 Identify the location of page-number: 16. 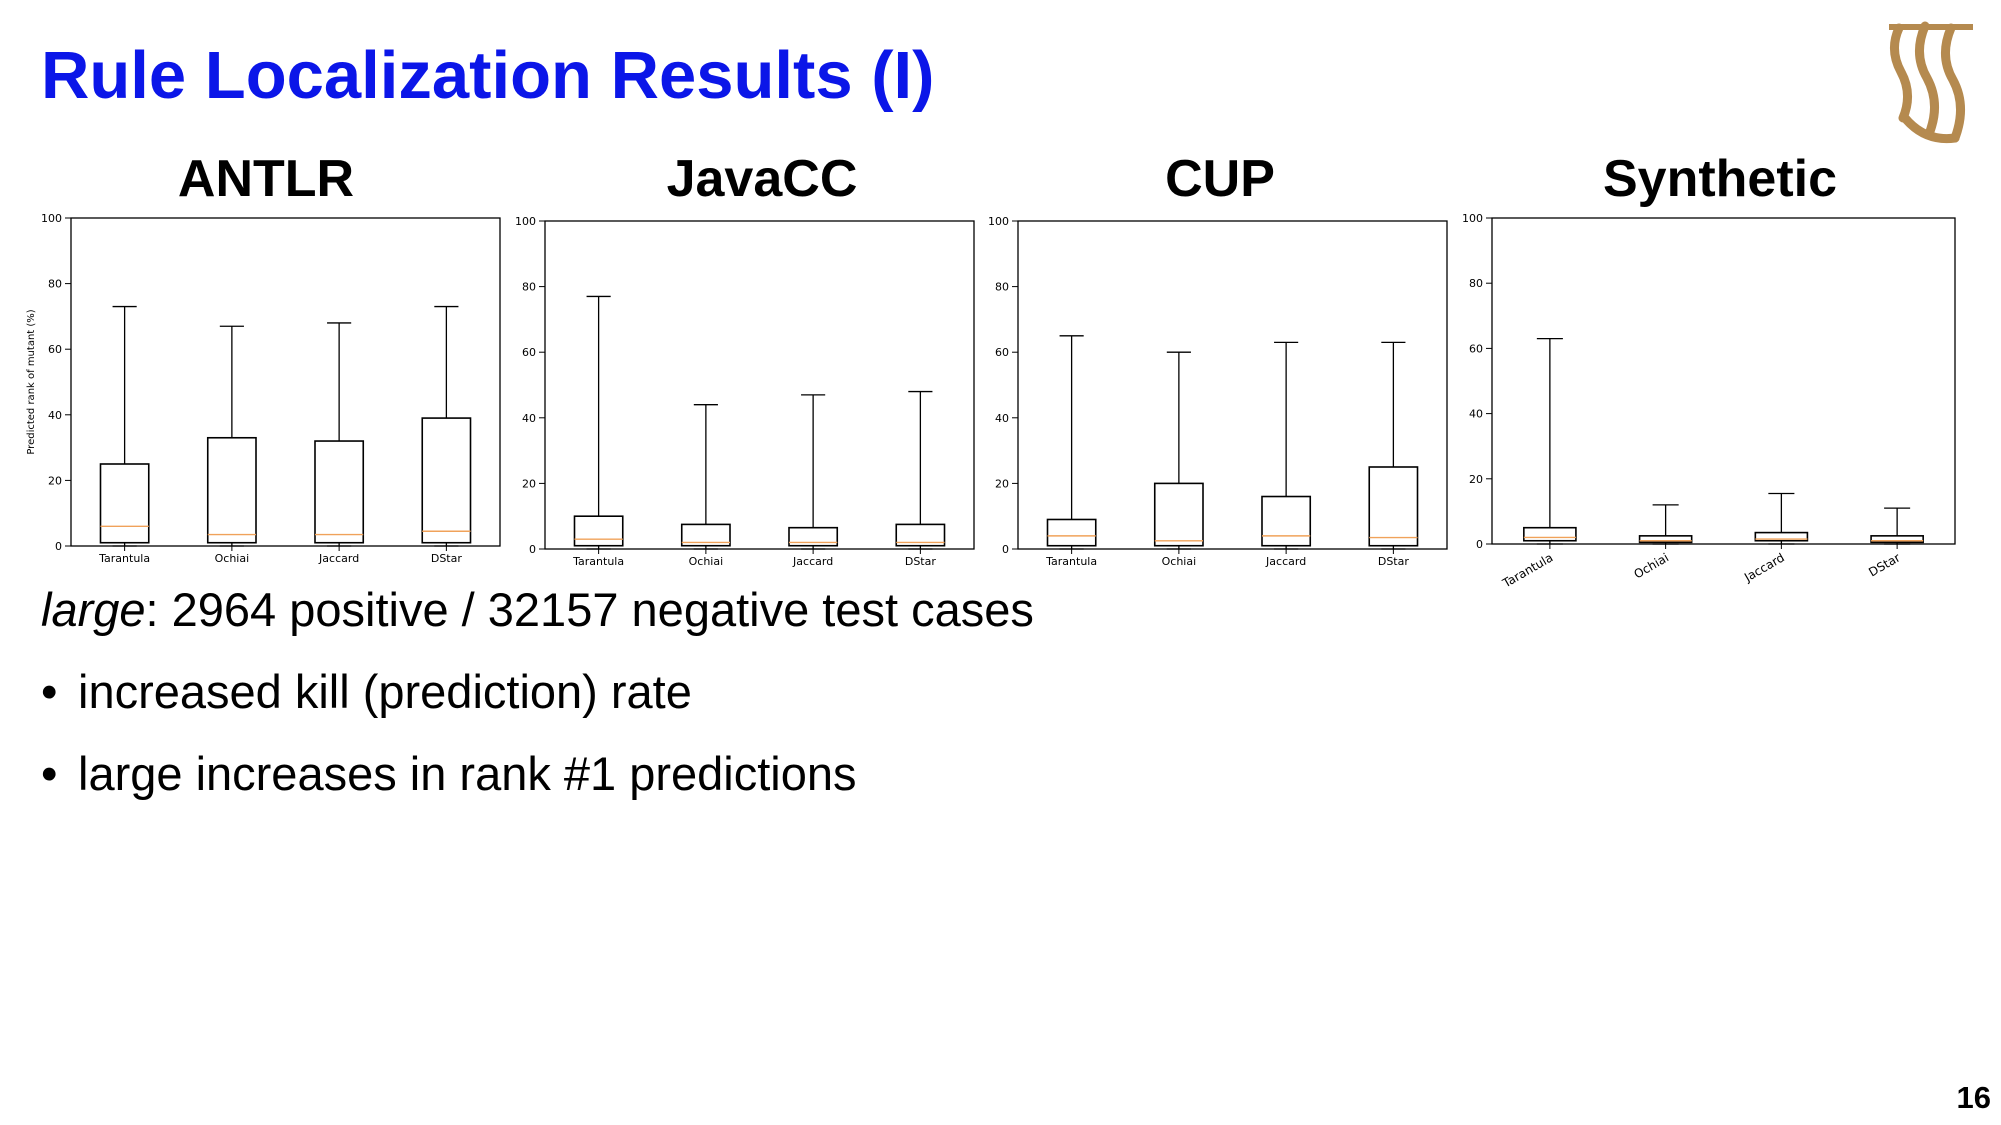
(1973, 1097).